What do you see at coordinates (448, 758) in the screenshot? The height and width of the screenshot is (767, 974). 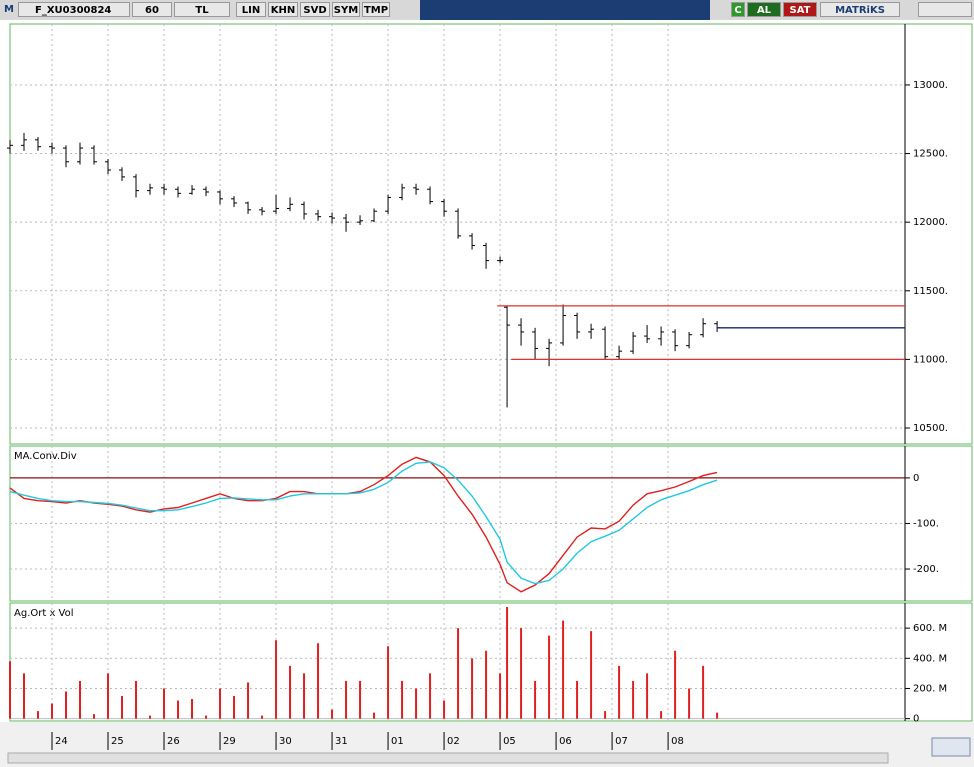 I see `scrollbar` at bounding box center [448, 758].